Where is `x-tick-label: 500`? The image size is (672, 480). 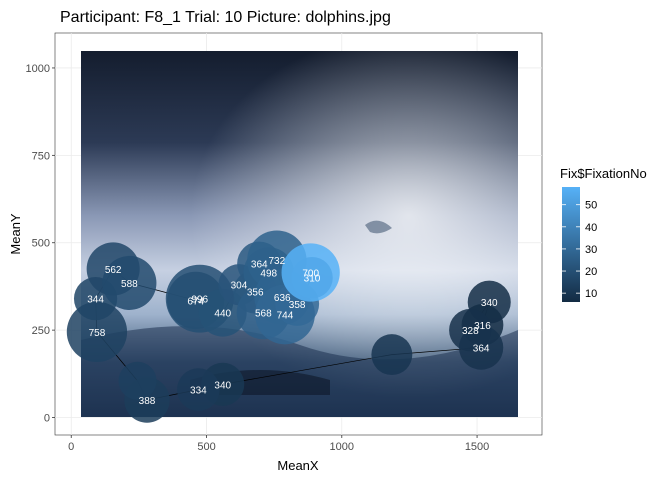 x-tick-label: 500 is located at coordinates (206, 447).